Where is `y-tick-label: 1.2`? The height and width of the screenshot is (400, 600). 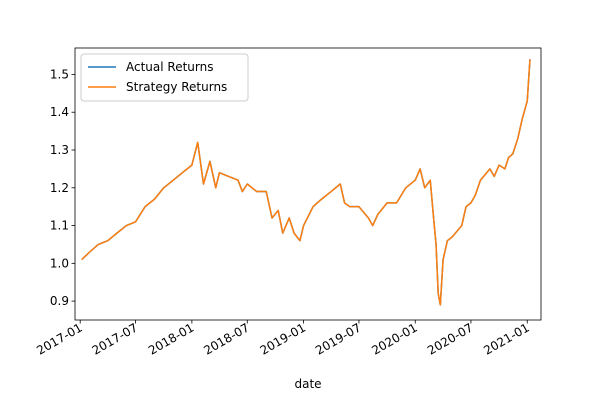 y-tick-label: 1.2 is located at coordinates (59, 188).